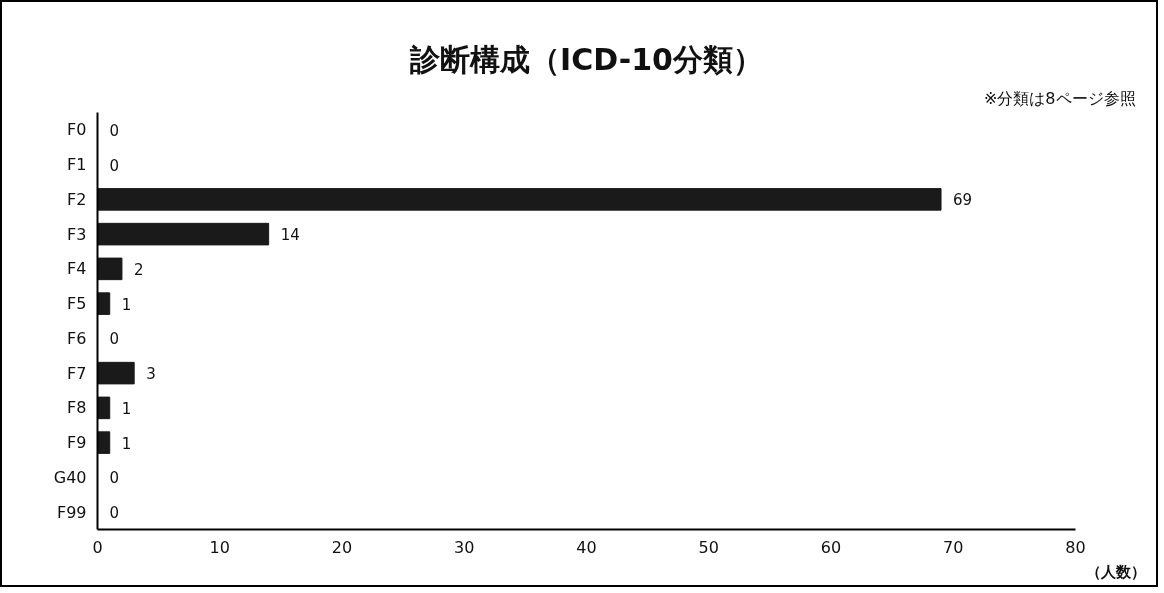 This screenshot has height=593, width=1164. I want to click on x-tick-label: 40, so click(586, 547).